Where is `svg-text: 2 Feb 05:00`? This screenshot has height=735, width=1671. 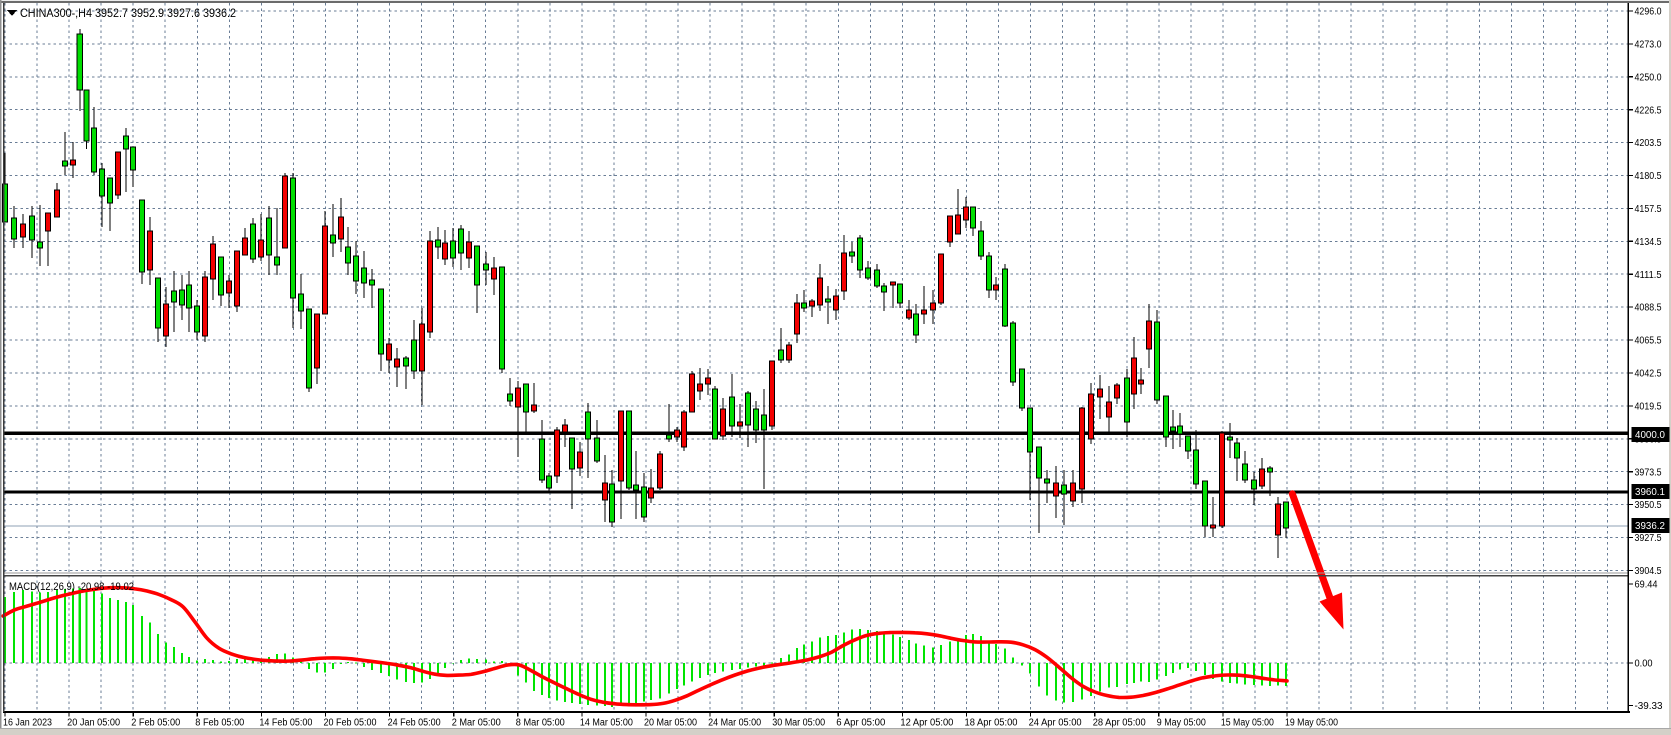 svg-text: 2 Feb 05:00 is located at coordinates (156, 722).